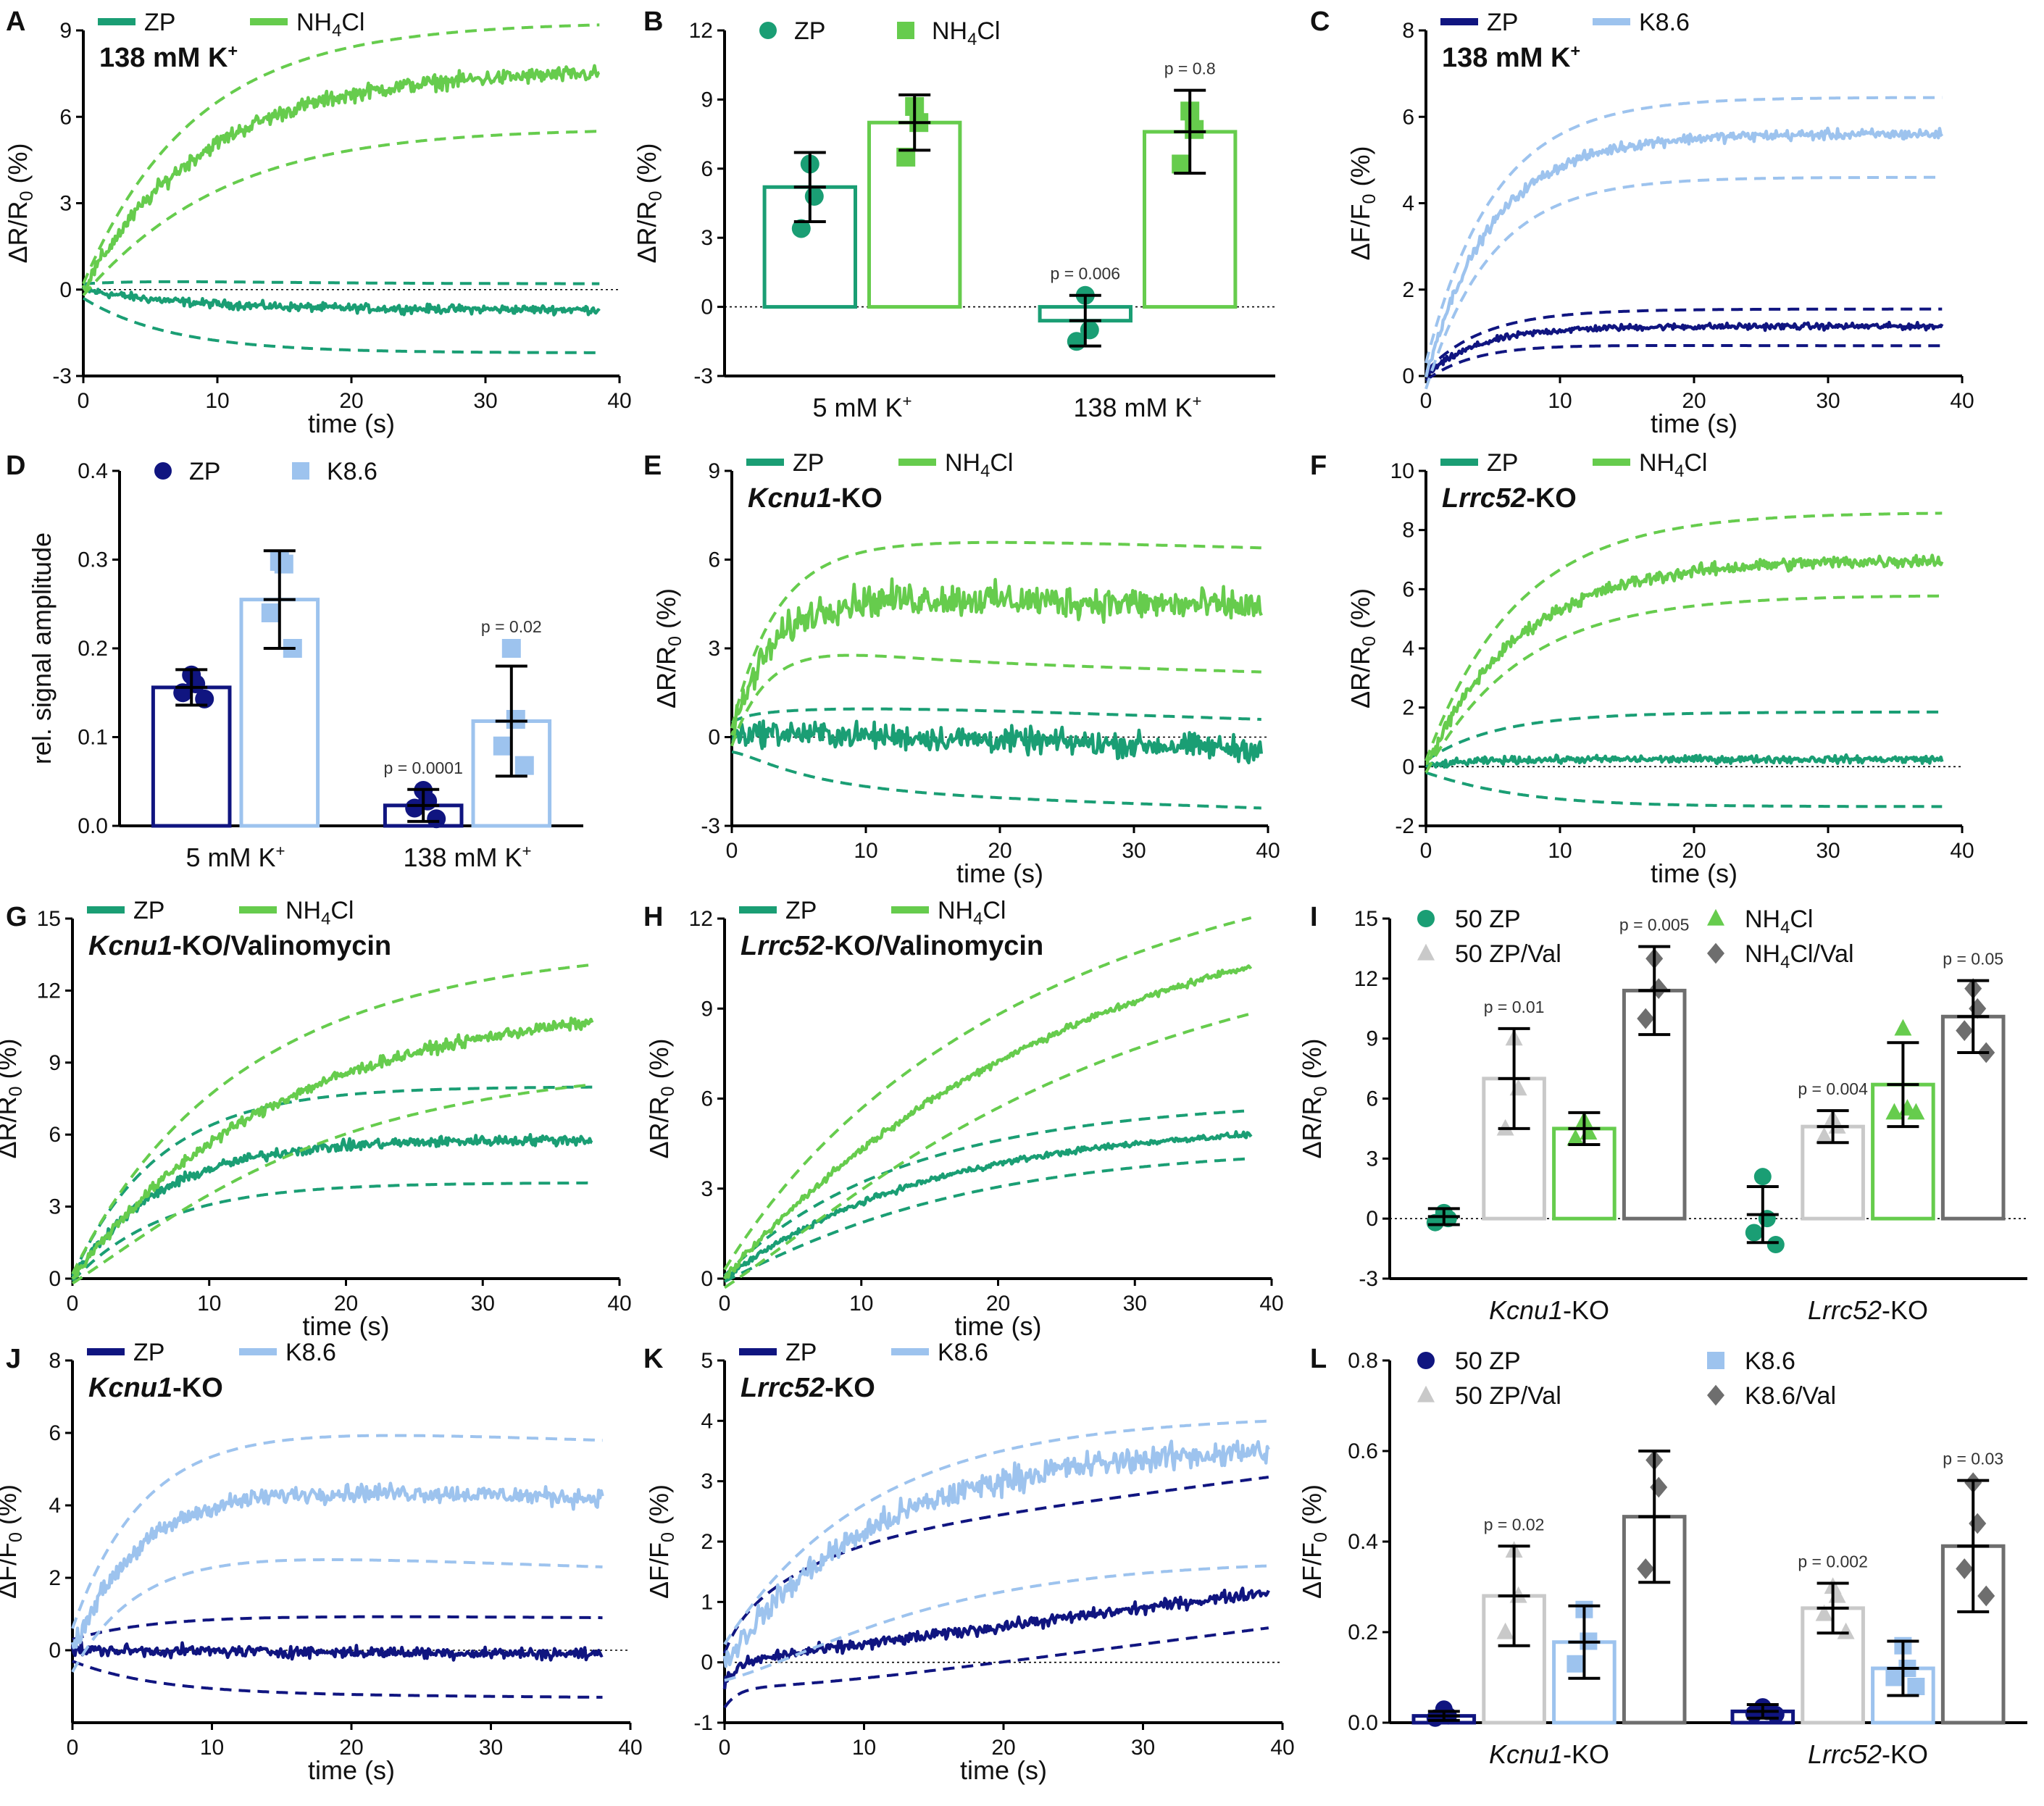  I want to click on panel-letter: G, so click(17, 917).